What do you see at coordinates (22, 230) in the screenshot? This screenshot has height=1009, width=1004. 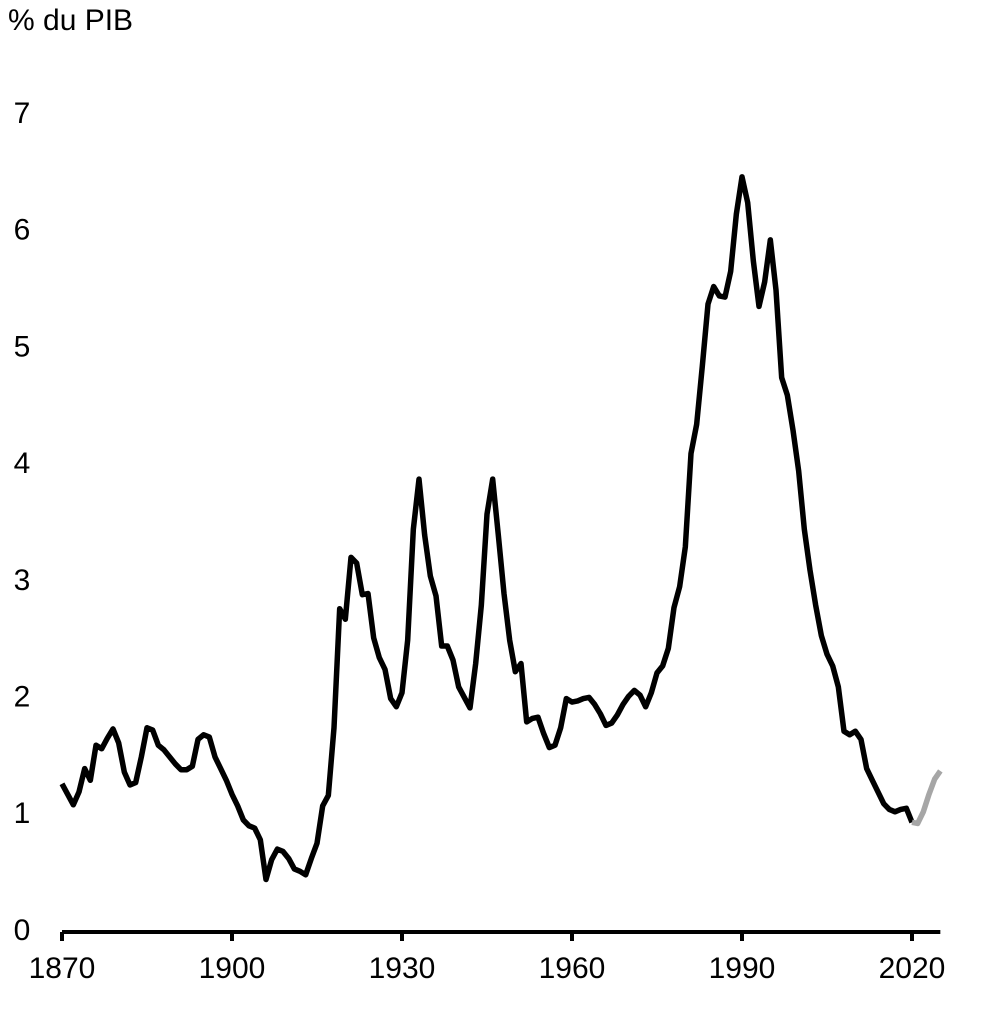 I see `y-tick-label: 6` at bounding box center [22, 230].